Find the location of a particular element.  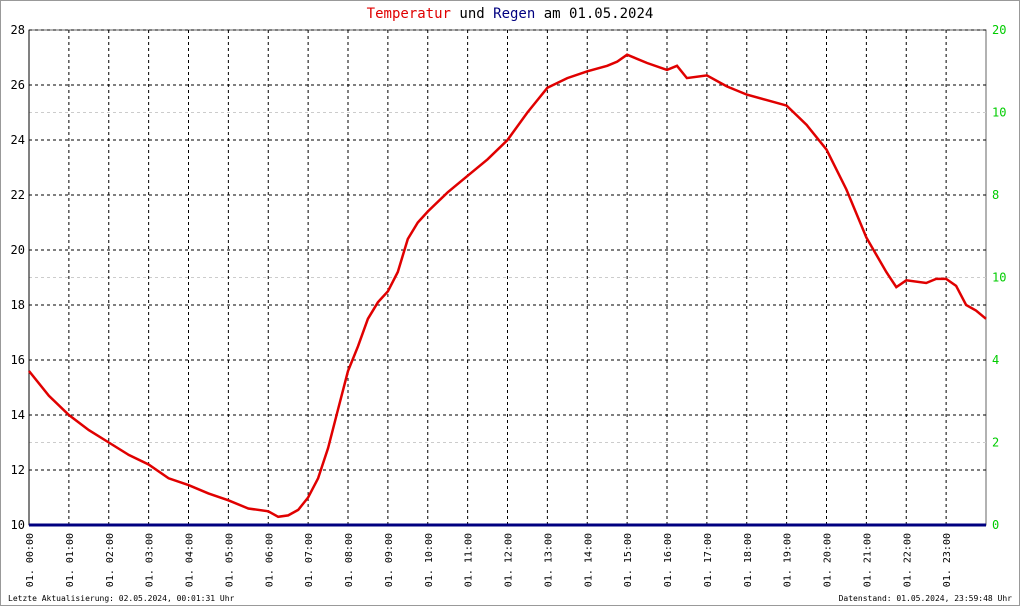

y-tick-label: 28 is located at coordinates (18, 30).